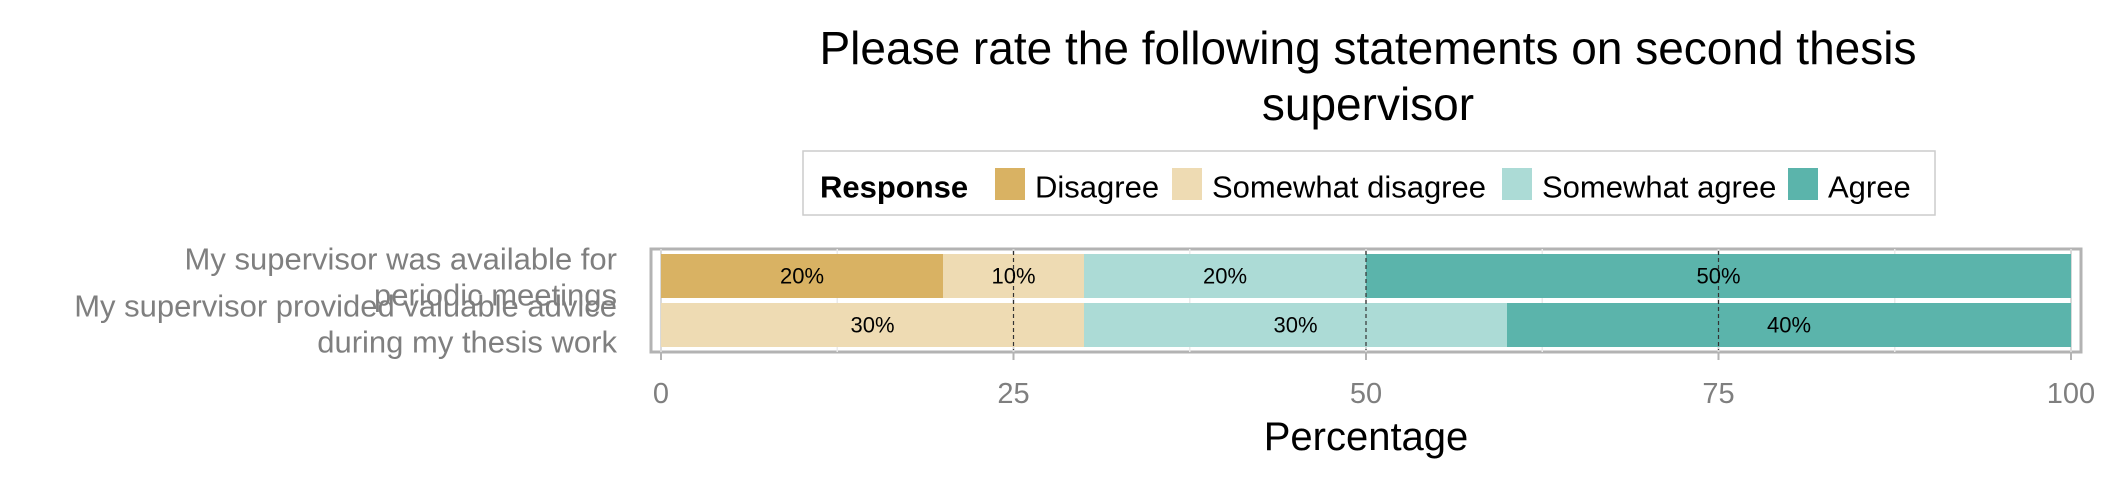 Image resolution: width=2125 pixels, height=484 pixels. I want to click on x-tick-label: 0, so click(661, 394).